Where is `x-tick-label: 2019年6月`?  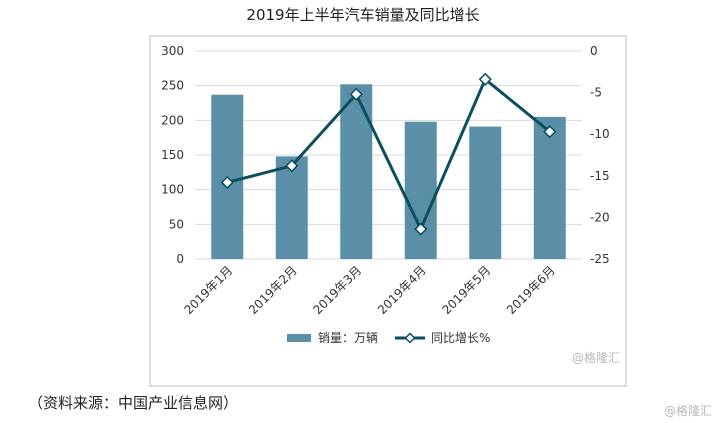
x-tick-label: 2019年6月 is located at coordinates (531, 290).